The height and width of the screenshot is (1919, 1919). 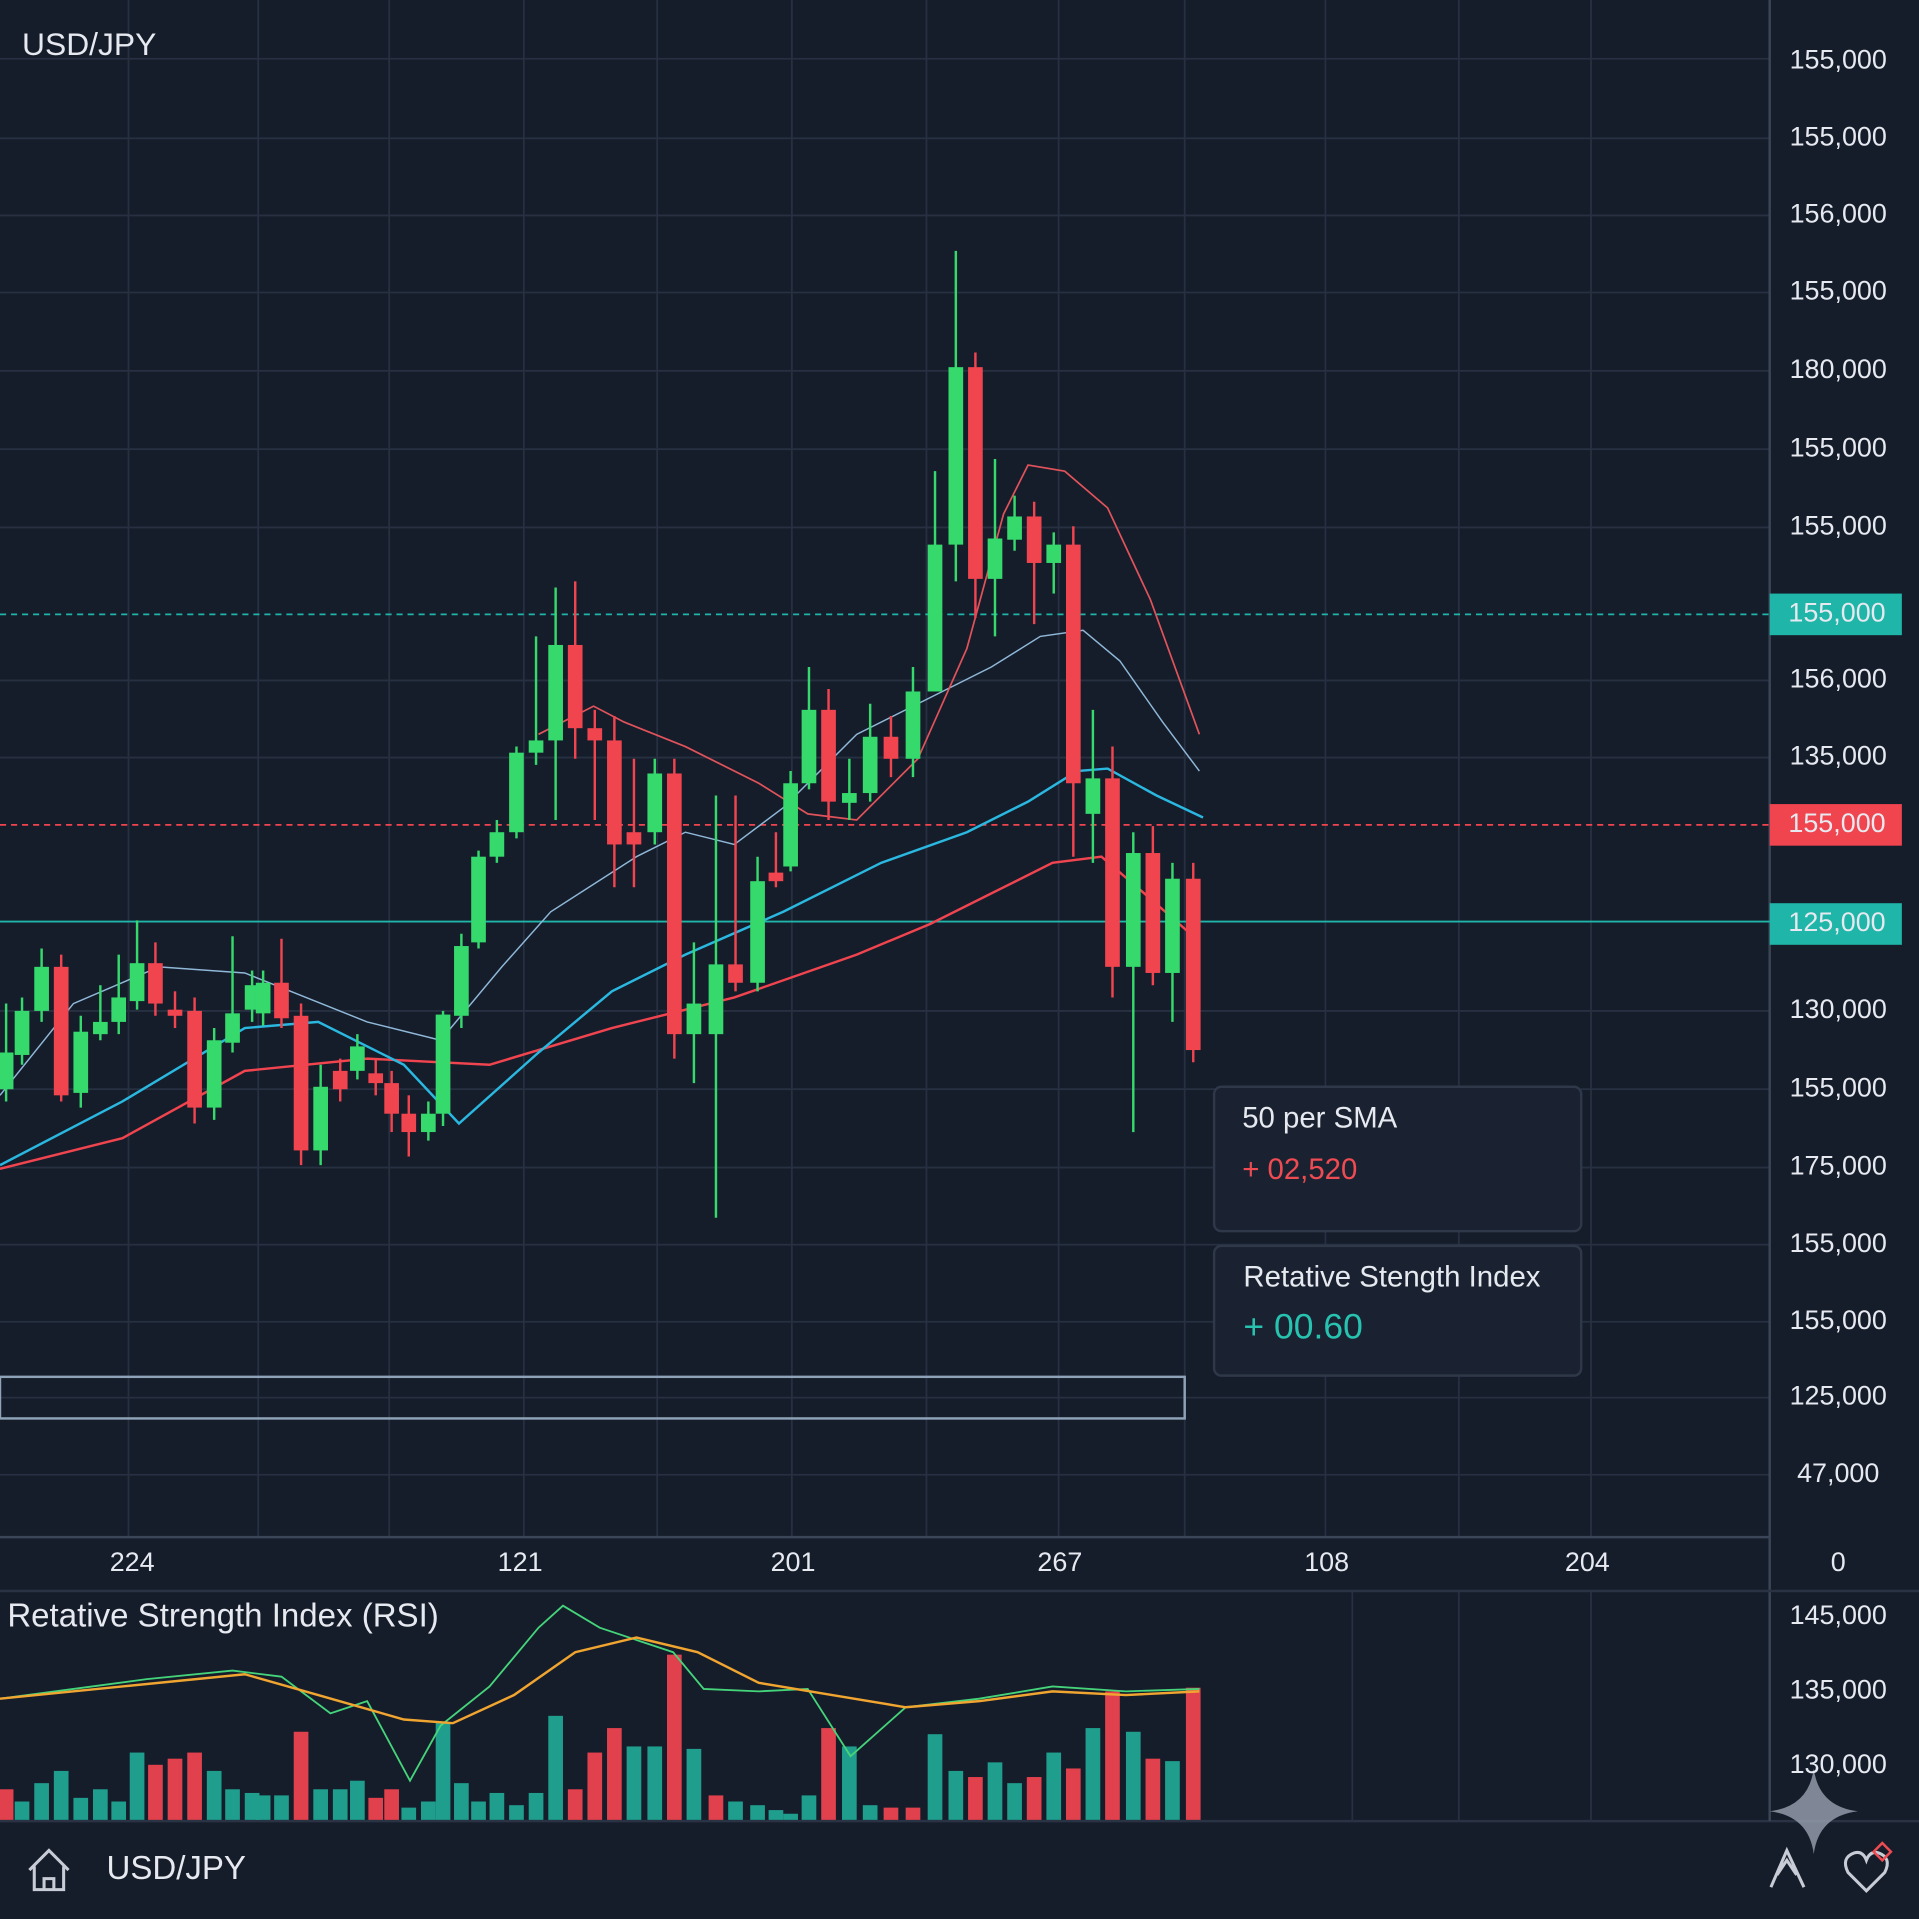 What do you see at coordinates (1836, 823) in the screenshot?
I see `price-badge-label: 155,000` at bounding box center [1836, 823].